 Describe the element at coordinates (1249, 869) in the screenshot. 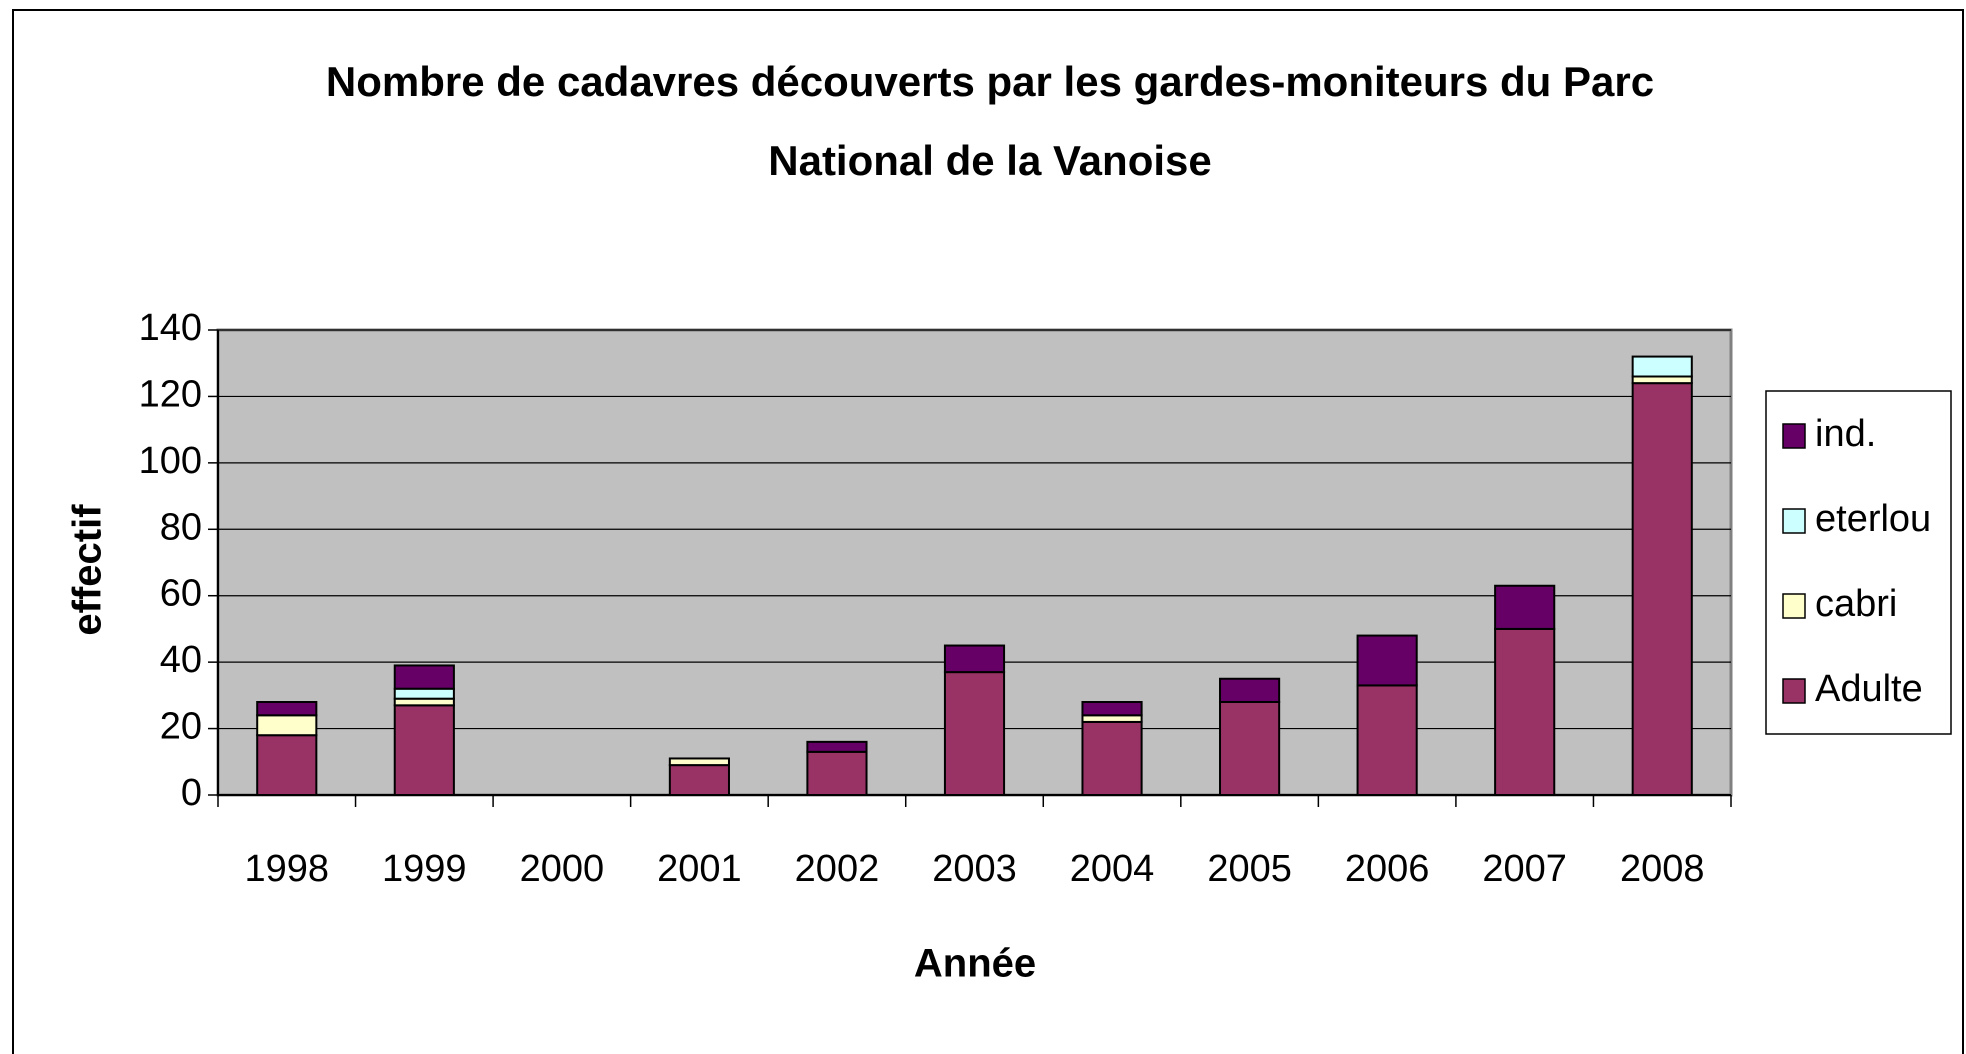

I see `x-tick-label: 2005` at that location.